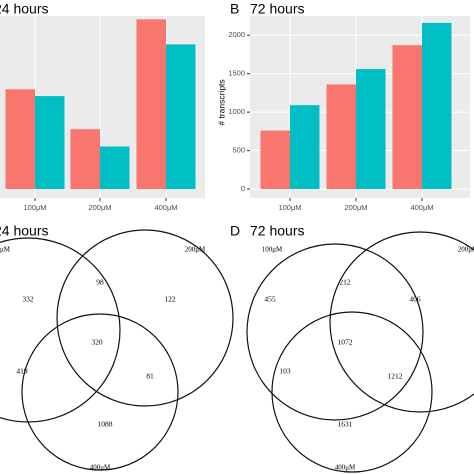  What do you see at coordinates (345, 424) in the screenshot?
I see `region-count: 1631` at bounding box center [345, 424].